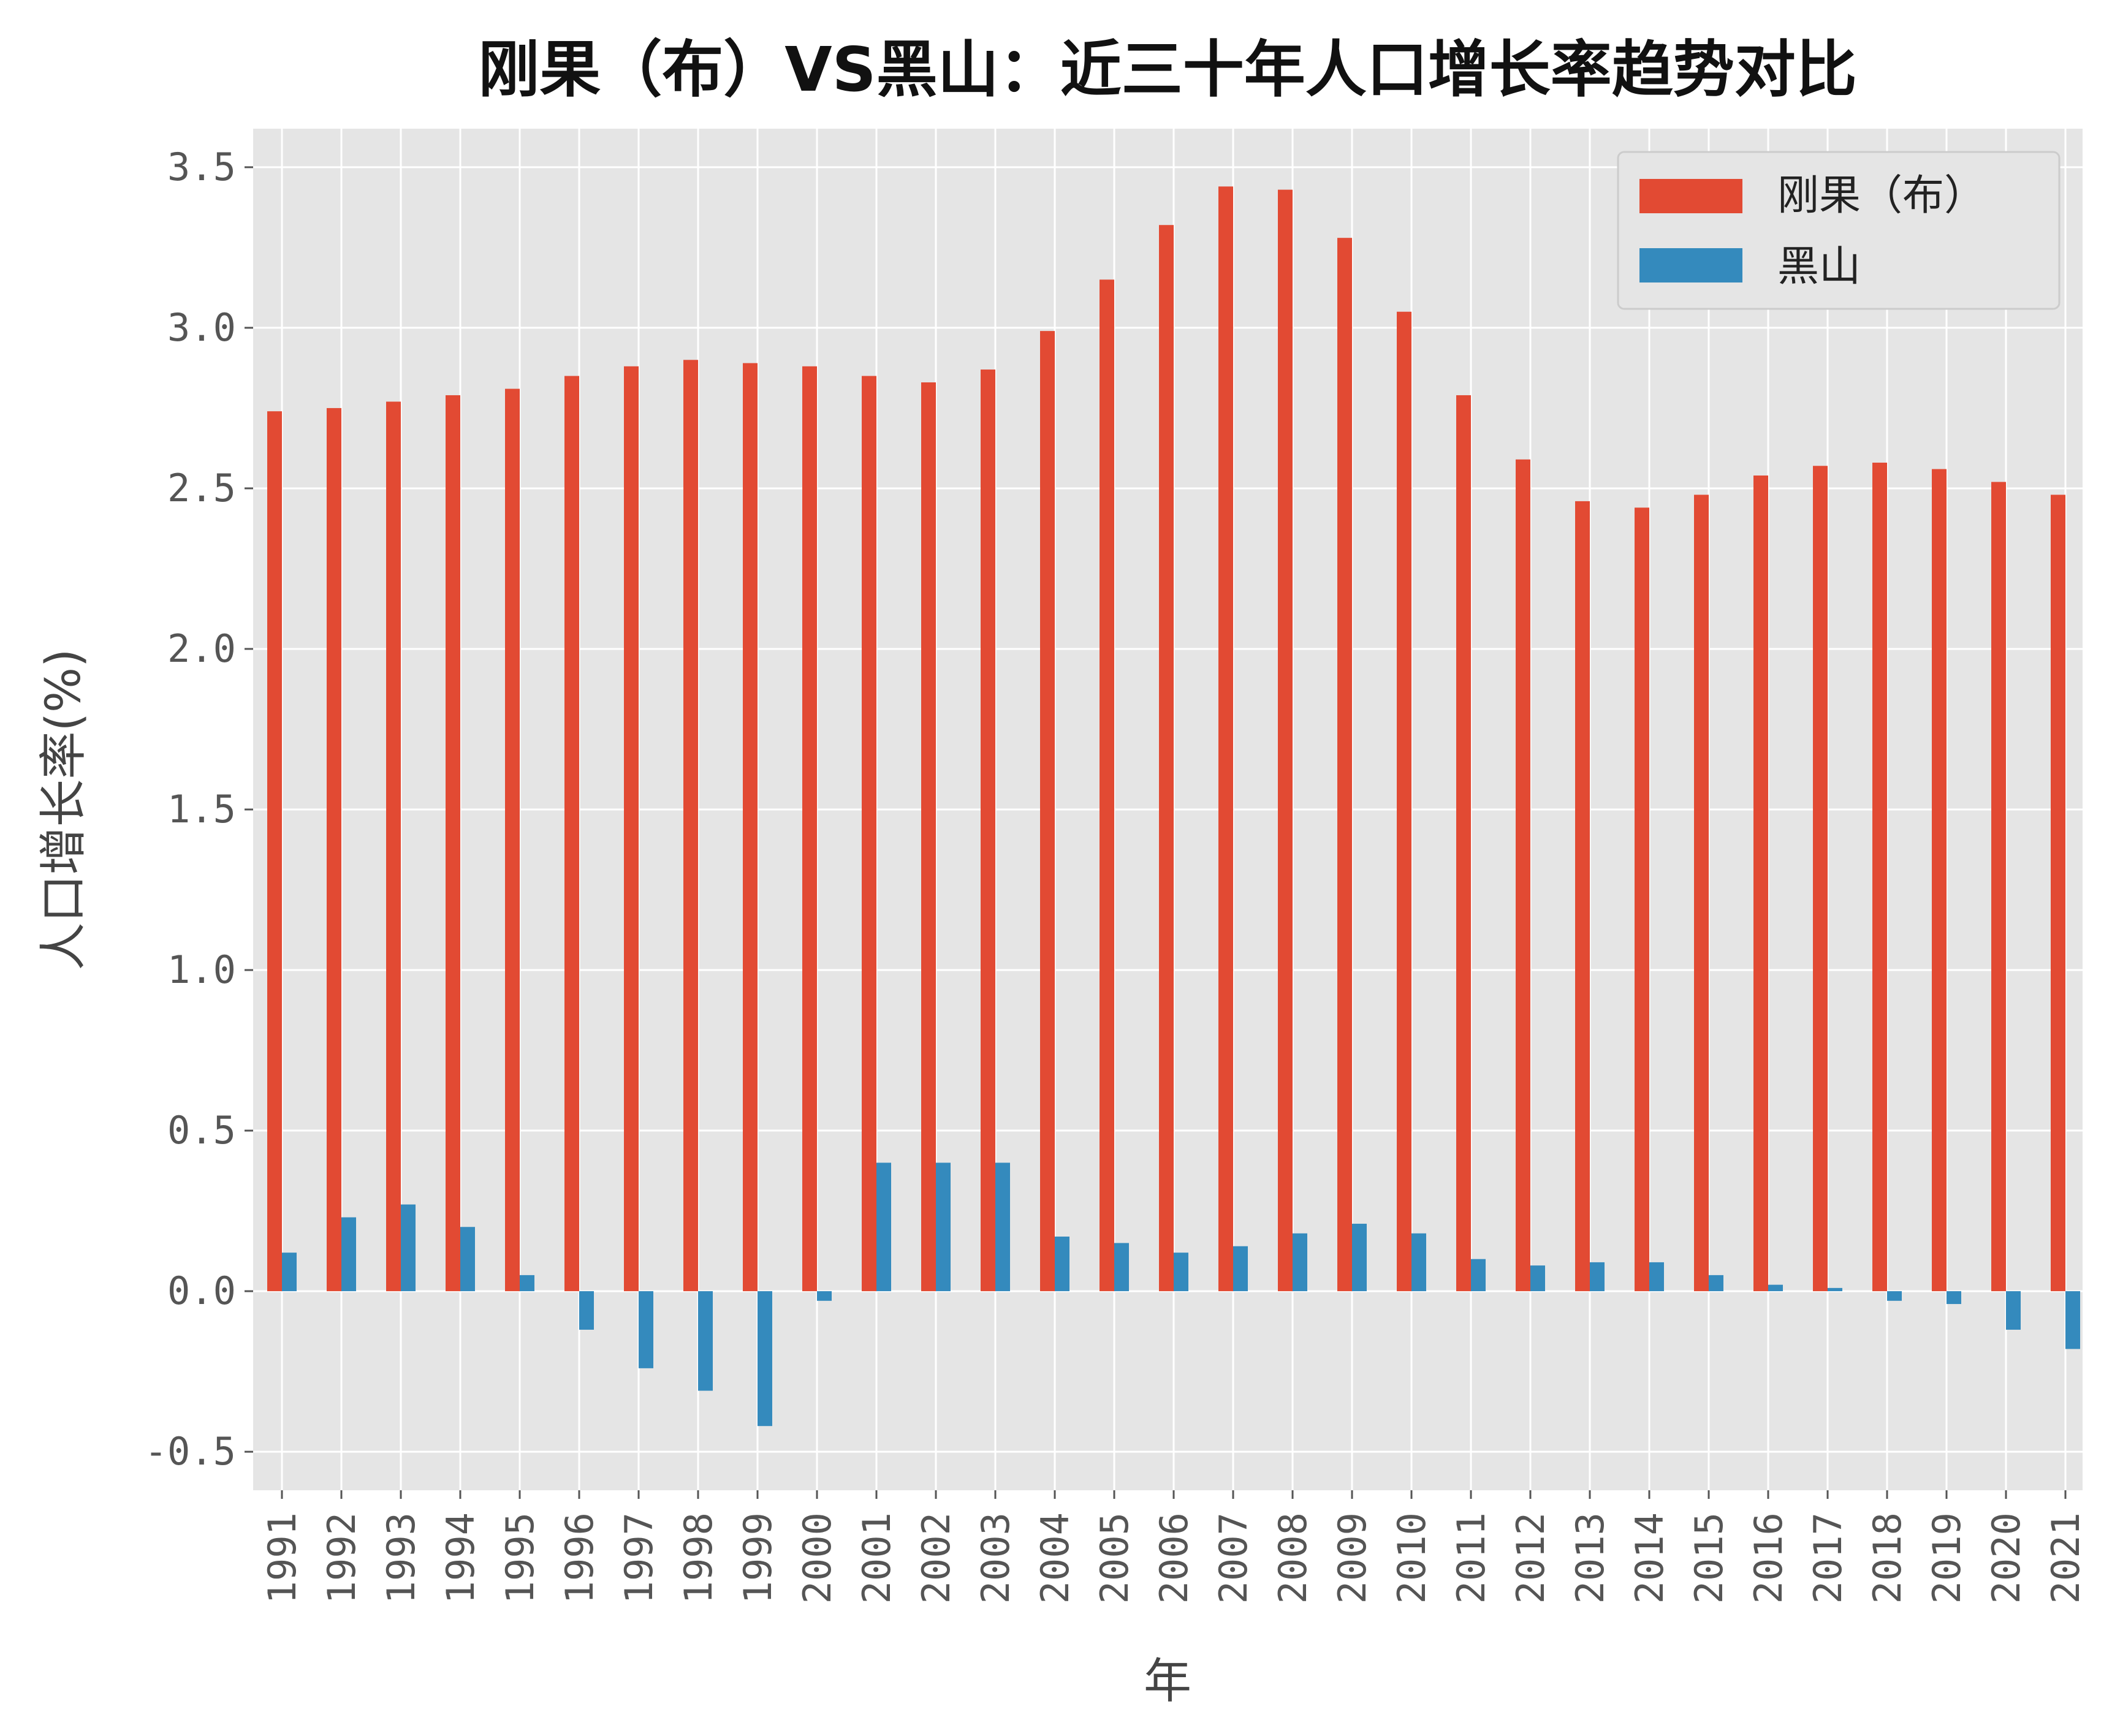  What do you see at coordinates (2013, 1310) in the screenshot?
I see `bar-montenegro-2020` at bounding box center [2013, 1310].